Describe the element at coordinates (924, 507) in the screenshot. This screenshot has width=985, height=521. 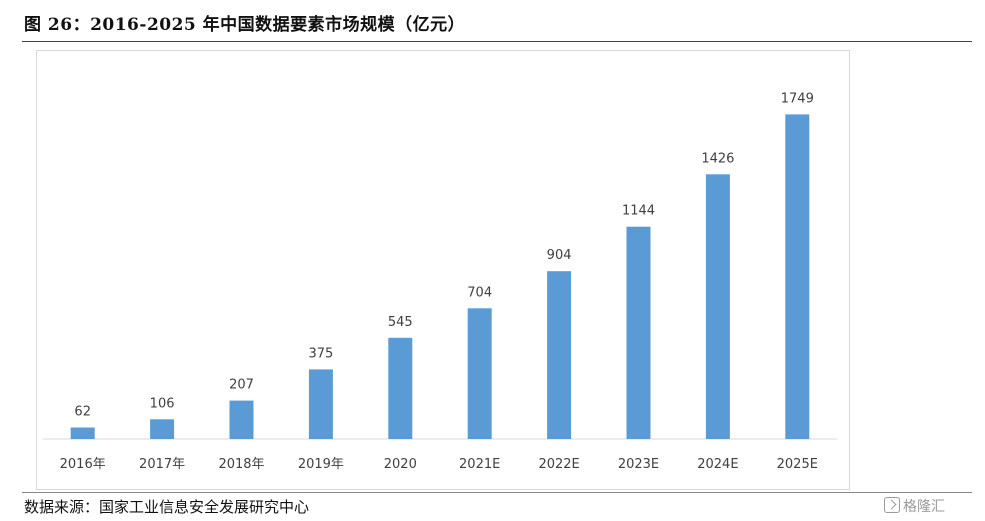
I see `watermark-text: 格隆汇` at that location.